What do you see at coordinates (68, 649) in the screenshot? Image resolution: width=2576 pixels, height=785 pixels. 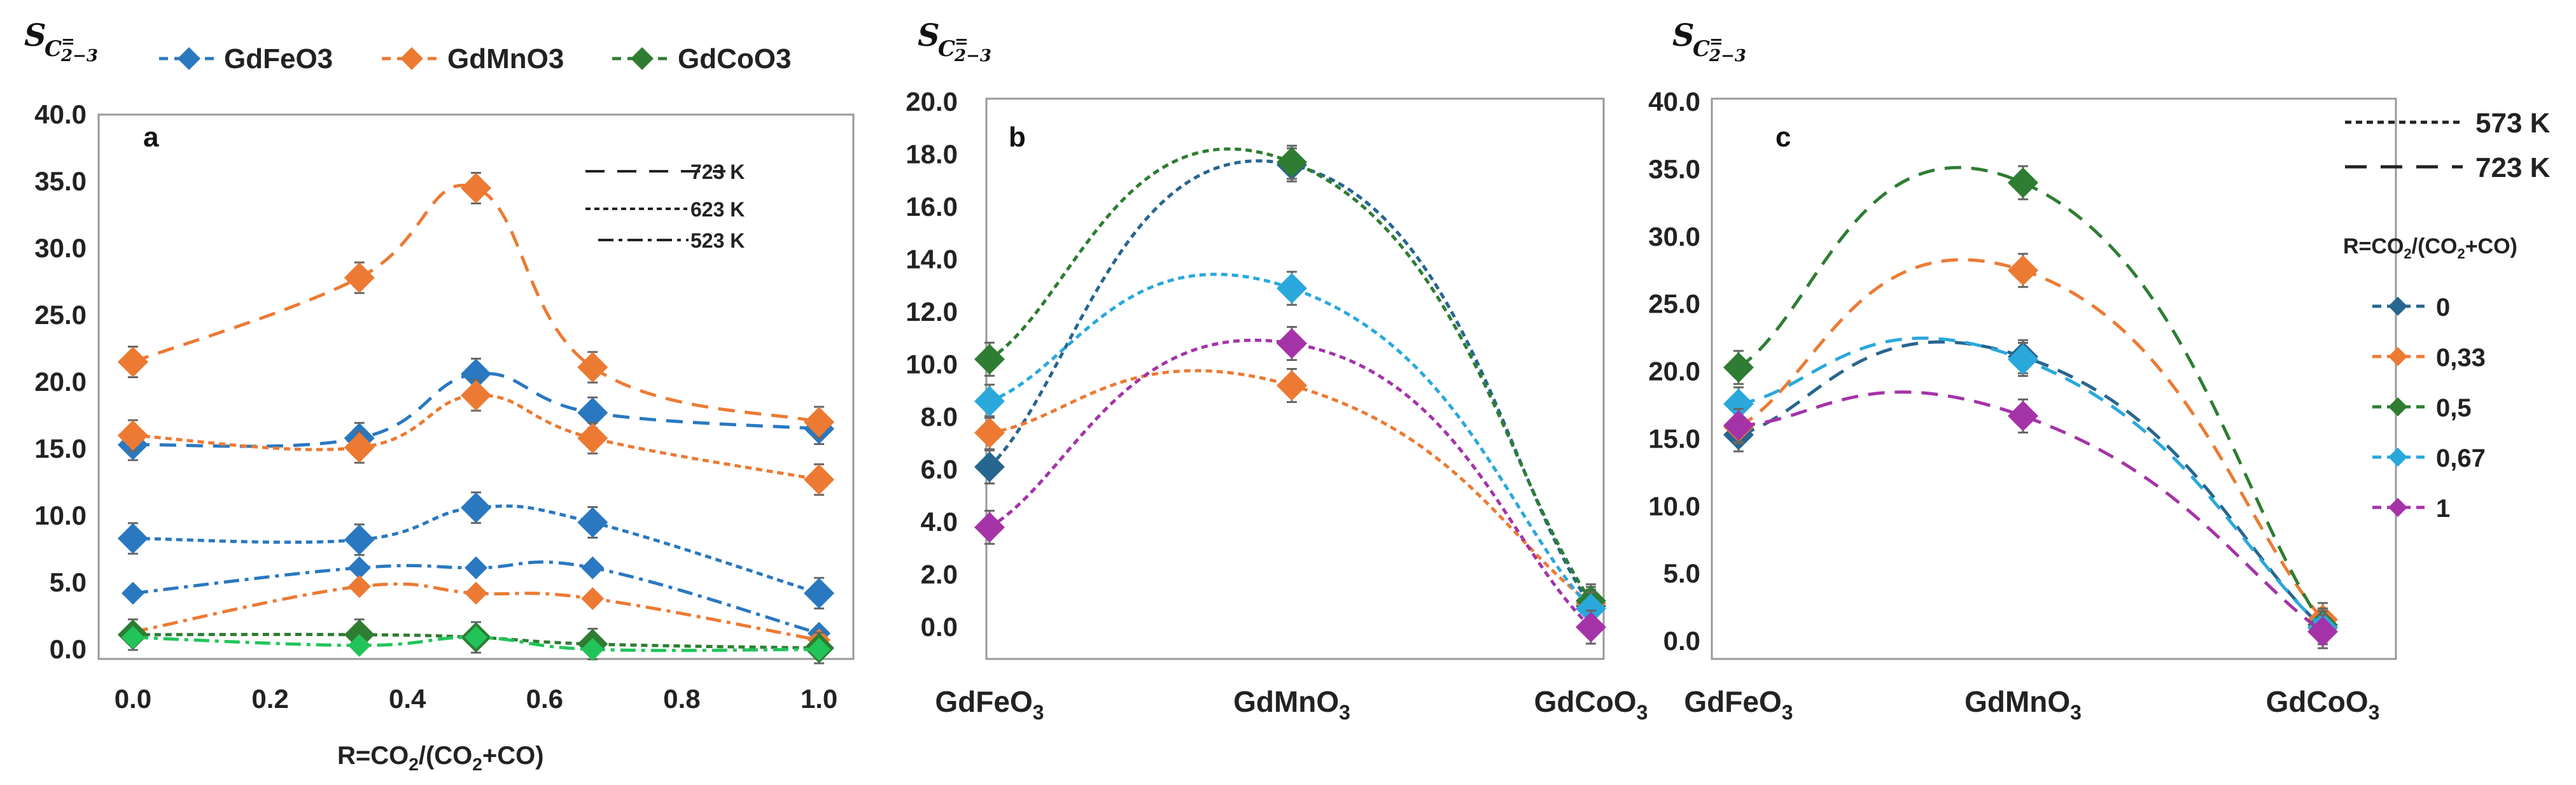 I see `y-tick-a: 0.0` at bounding box center [68, 649].